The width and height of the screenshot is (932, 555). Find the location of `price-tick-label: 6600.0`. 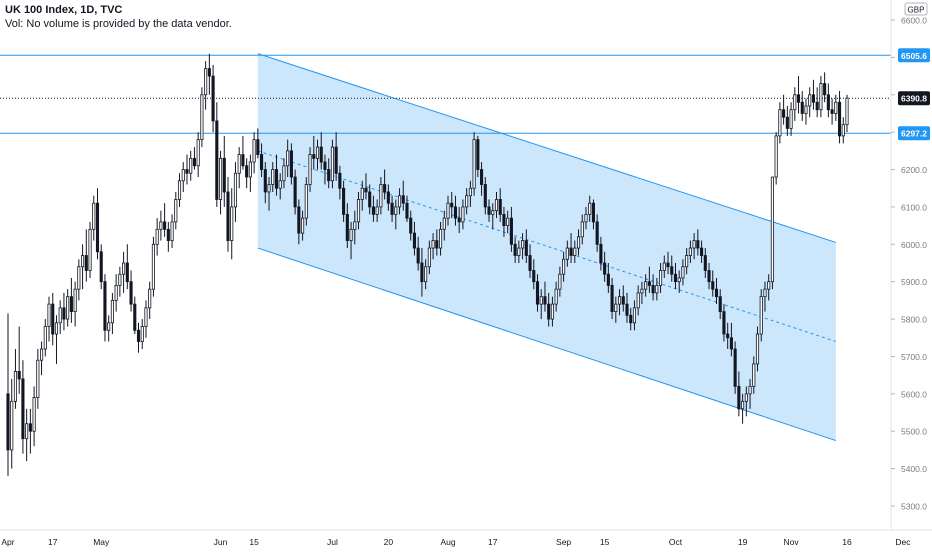

price-tick-label: 6600.0 is located at coordinates (914, 21).